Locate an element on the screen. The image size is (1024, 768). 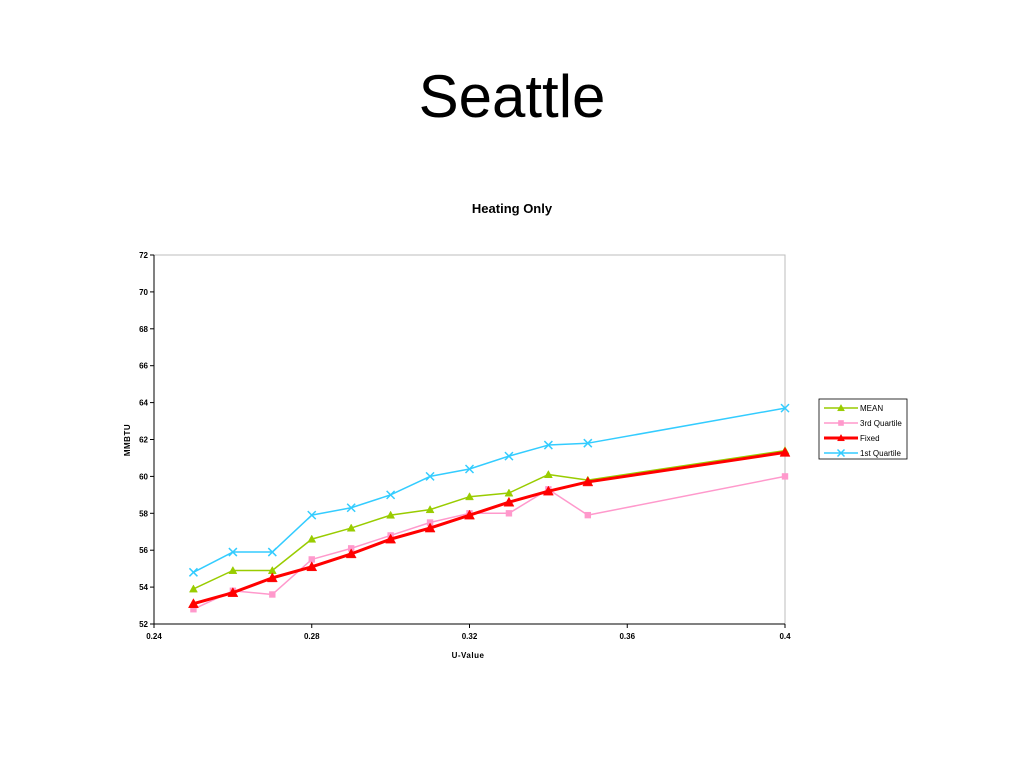
legend-box is located at coordinates (863, 429).